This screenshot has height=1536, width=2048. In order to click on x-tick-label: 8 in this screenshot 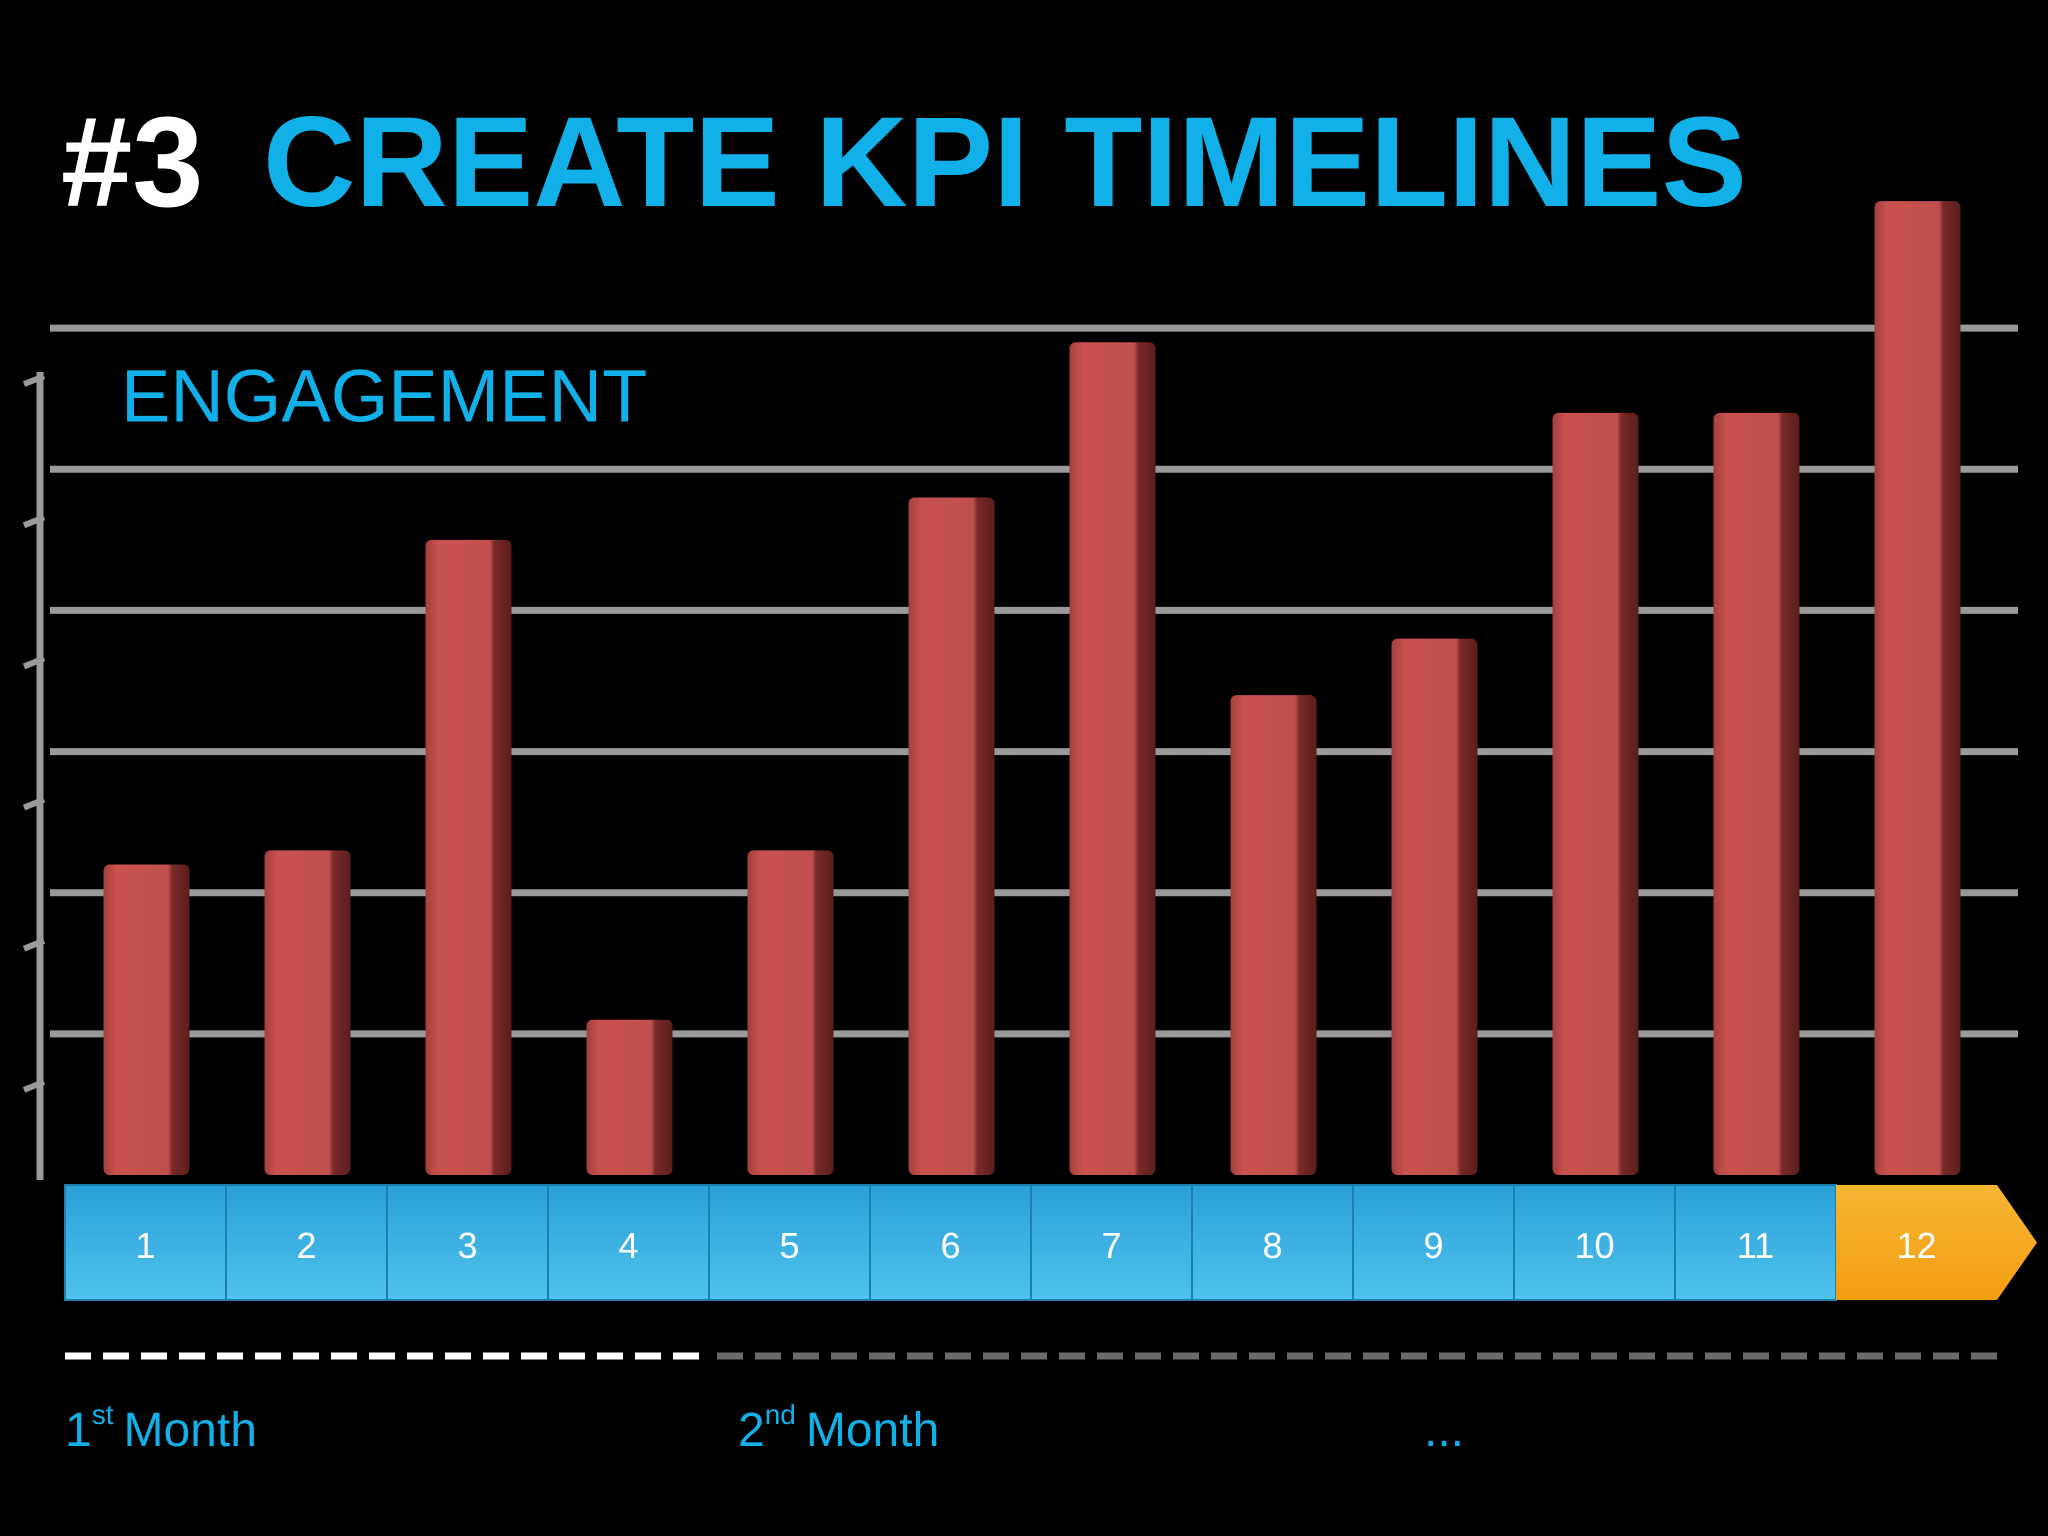, I will do `click(1272, 1245)`.